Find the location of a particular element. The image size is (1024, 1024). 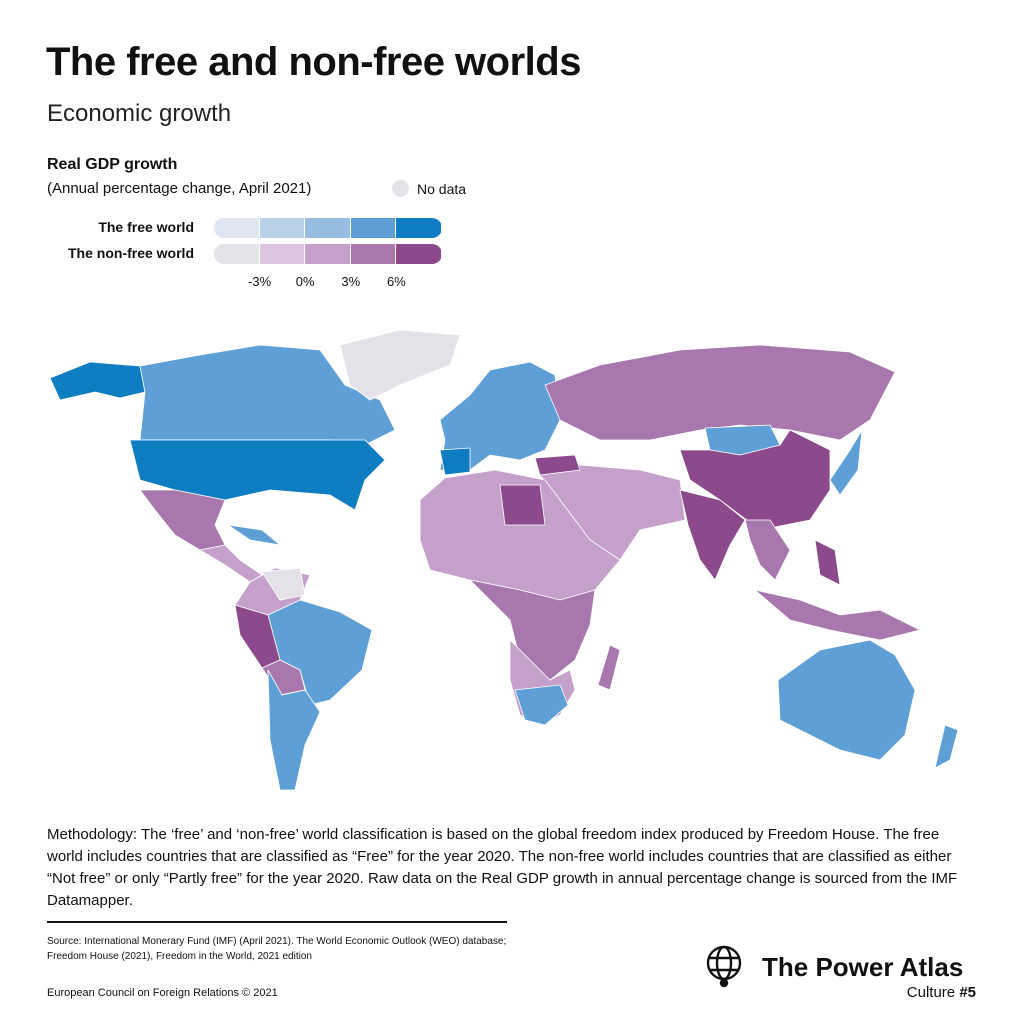

south-africa is located at coordinates (541, 705).